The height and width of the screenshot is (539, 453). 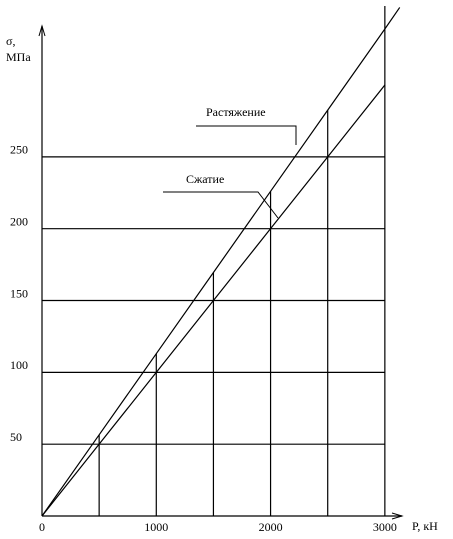 I want to click on y-tick-label: 200, so click(x=19, y=221).